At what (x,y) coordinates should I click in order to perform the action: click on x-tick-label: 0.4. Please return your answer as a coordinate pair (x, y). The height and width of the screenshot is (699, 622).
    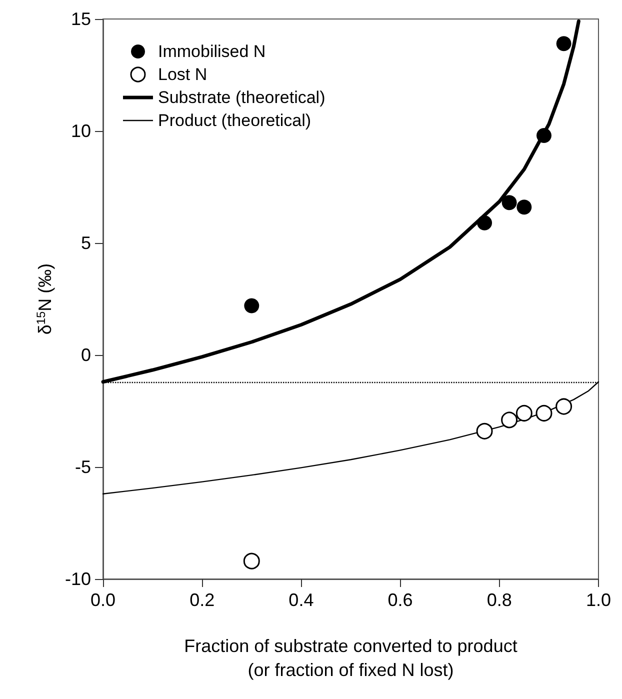
    Looking at the image, I should click on (301, 600).